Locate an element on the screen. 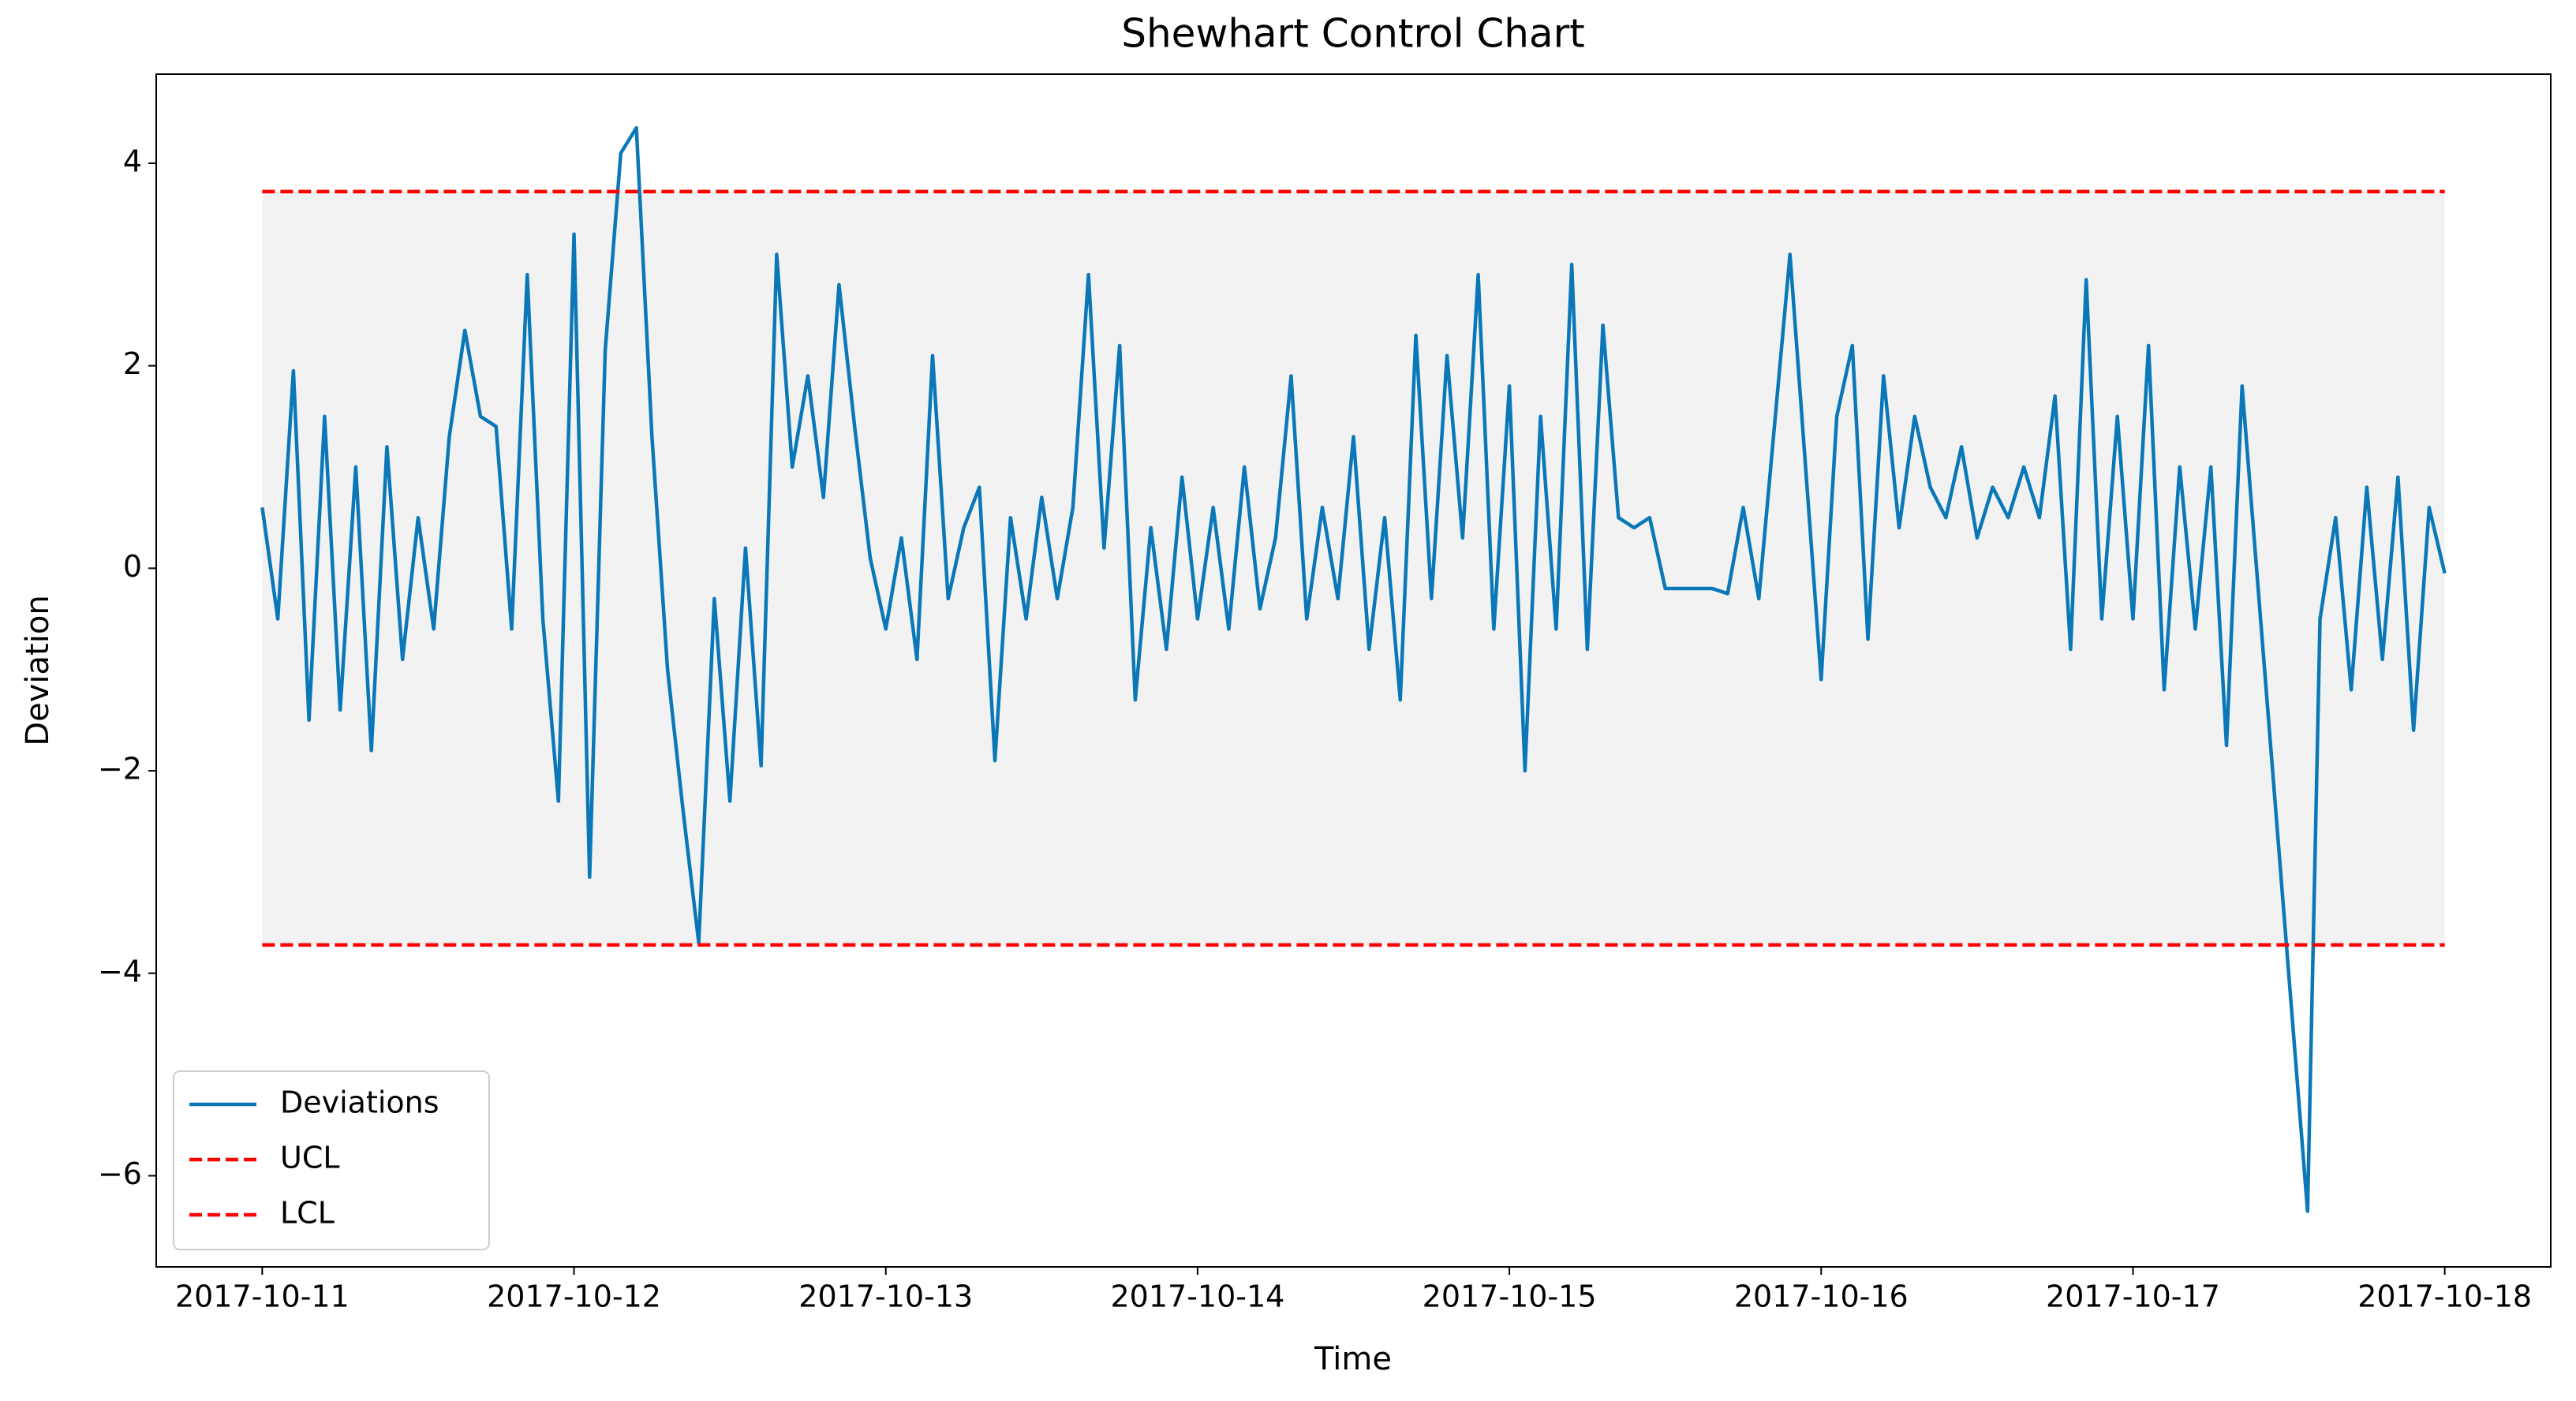 This screenshot has height=1401, width=2576. legend-label: LCL is located at coordinates (307, 1213).